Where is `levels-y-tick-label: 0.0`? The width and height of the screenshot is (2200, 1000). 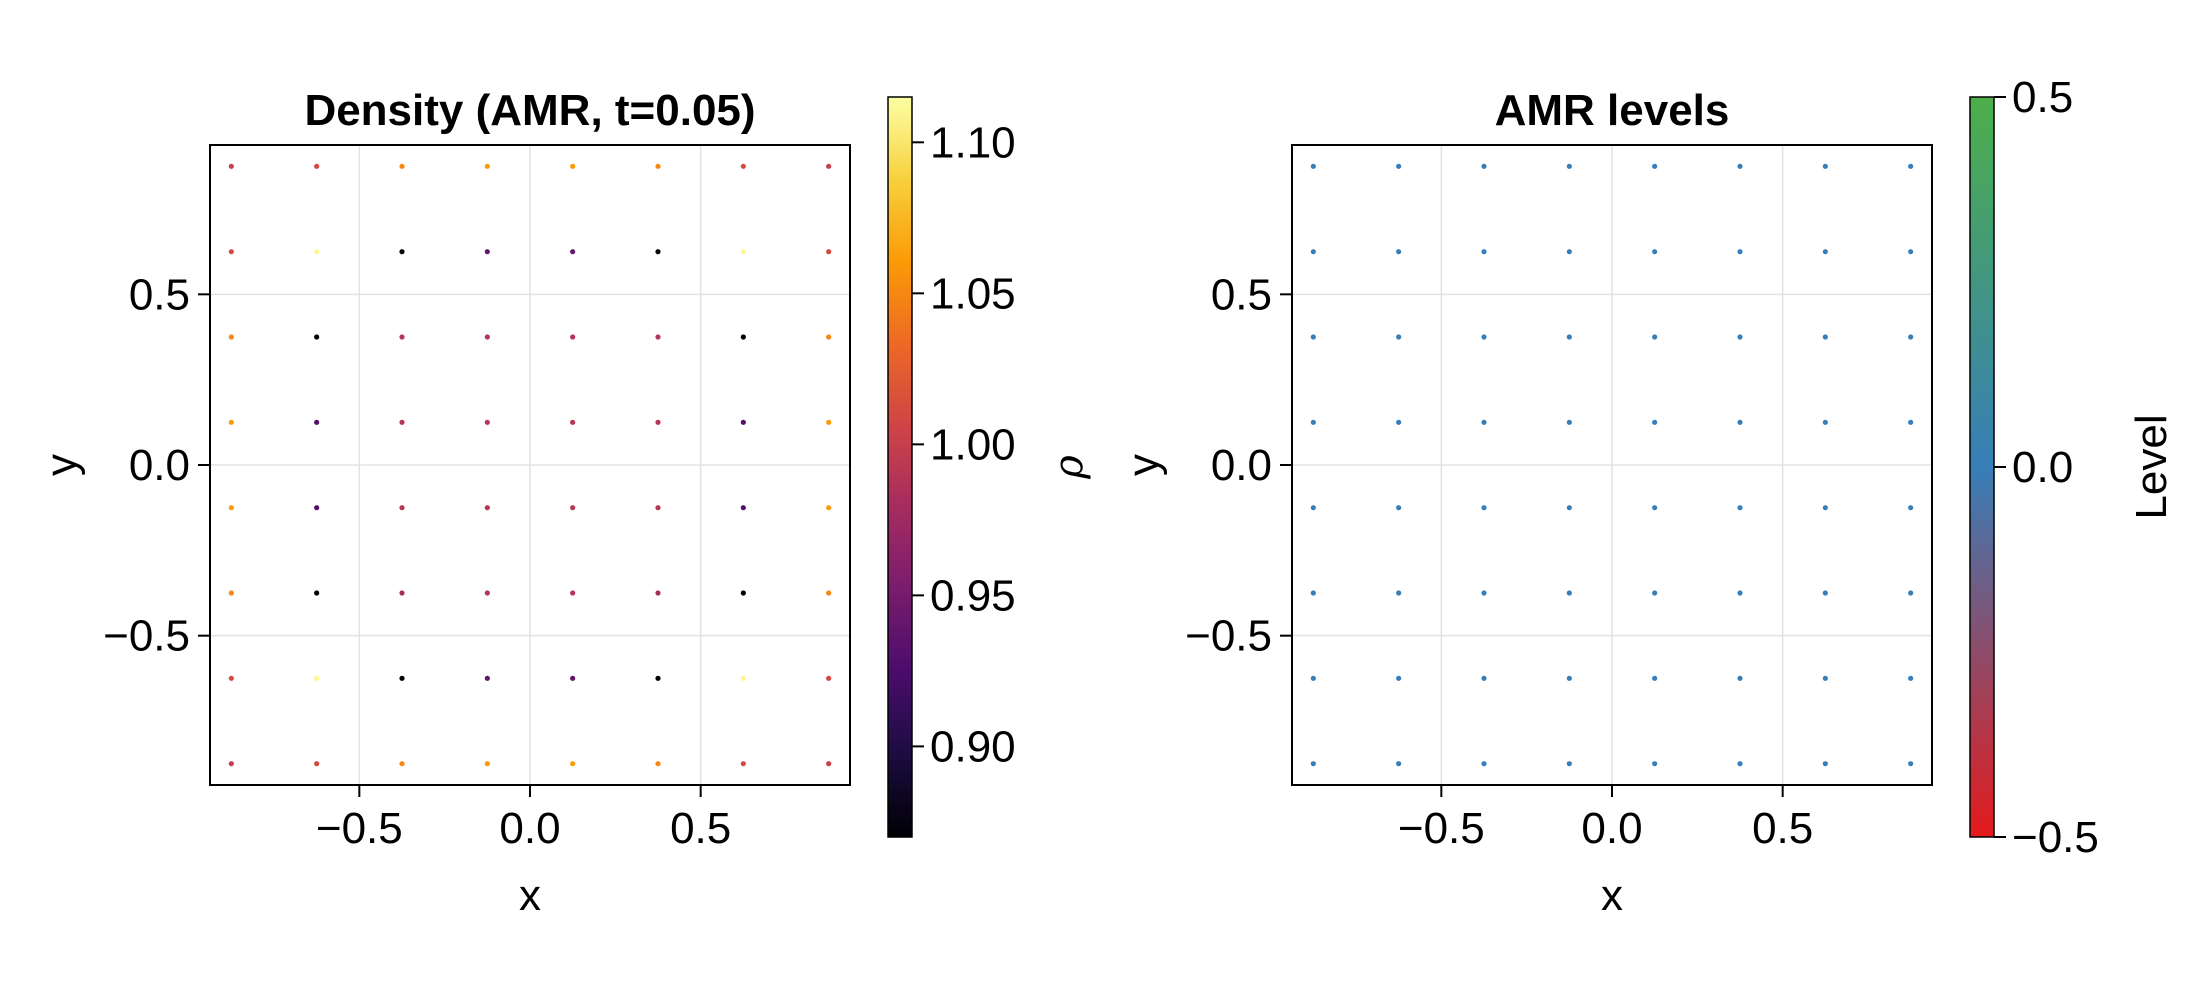
levels-y-tick-label: 0.0 is located at coordinates (1241, 465).